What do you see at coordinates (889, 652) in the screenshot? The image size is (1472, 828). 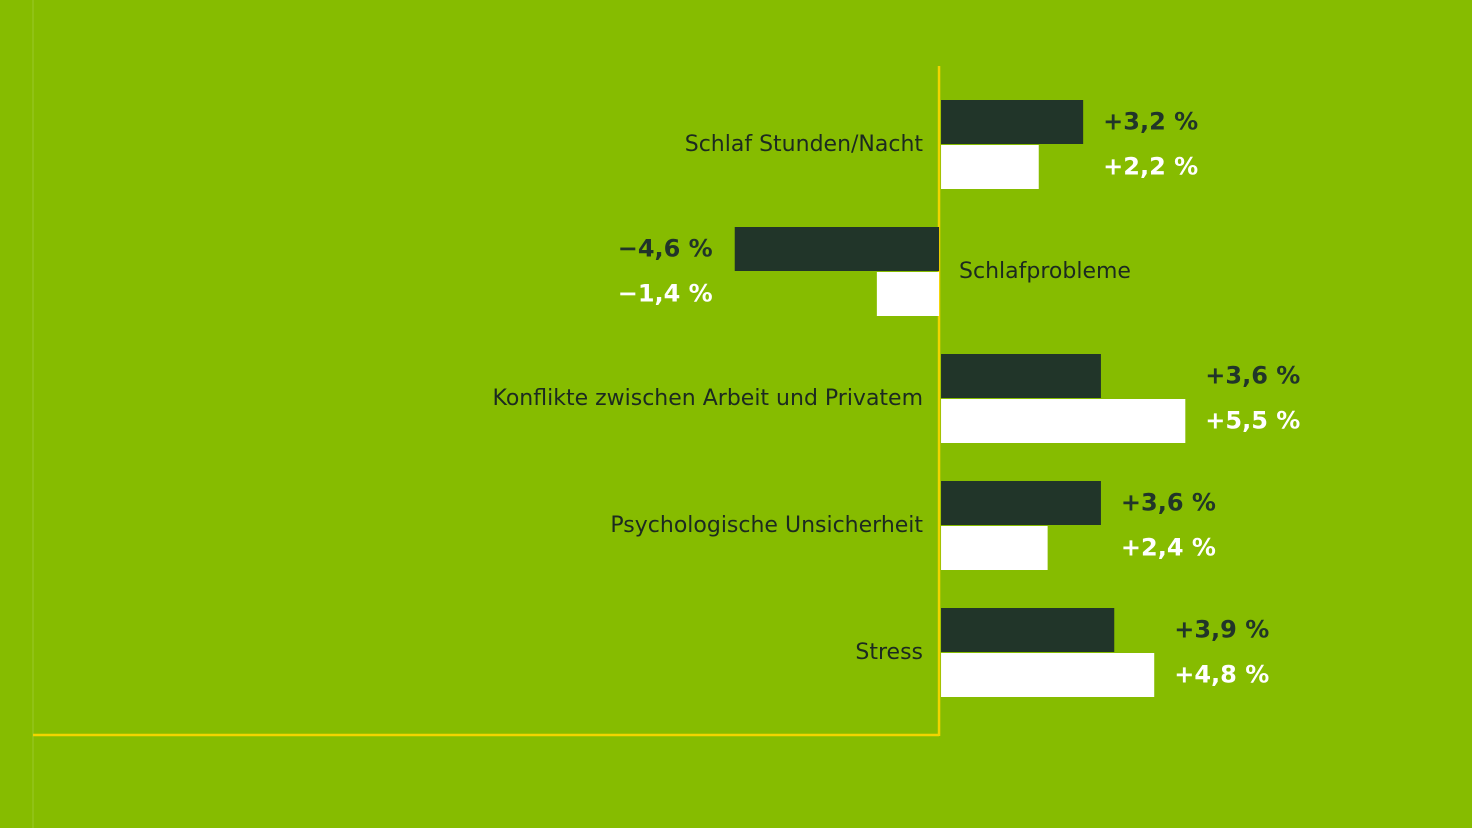 I see `category-label: Stress` at bounding box center [889, 652].